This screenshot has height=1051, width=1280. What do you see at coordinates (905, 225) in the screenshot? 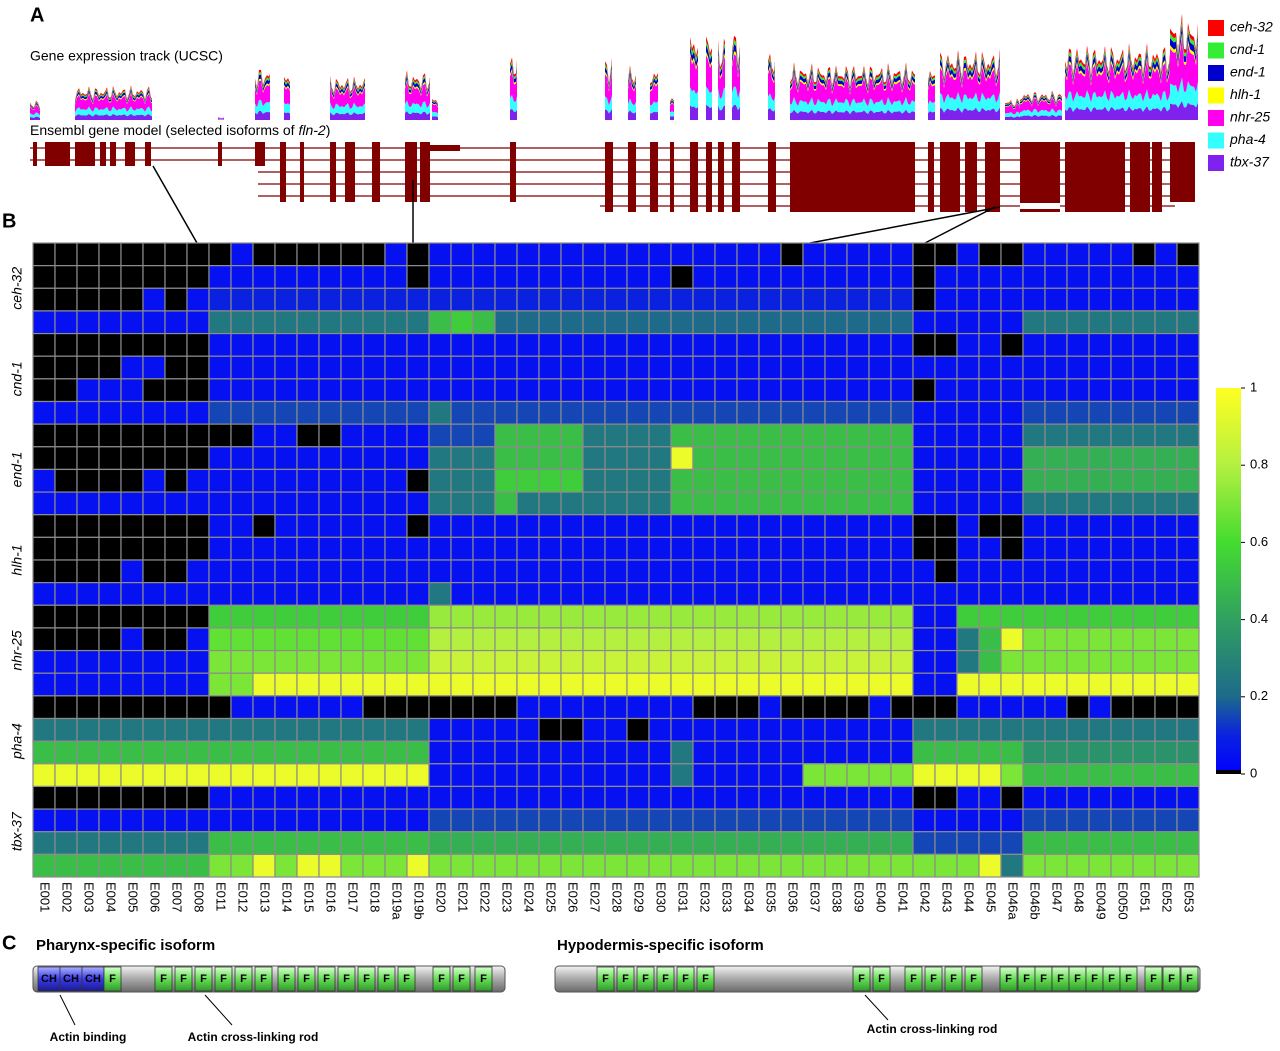
I see `connector` at bounding box center [905, 225].